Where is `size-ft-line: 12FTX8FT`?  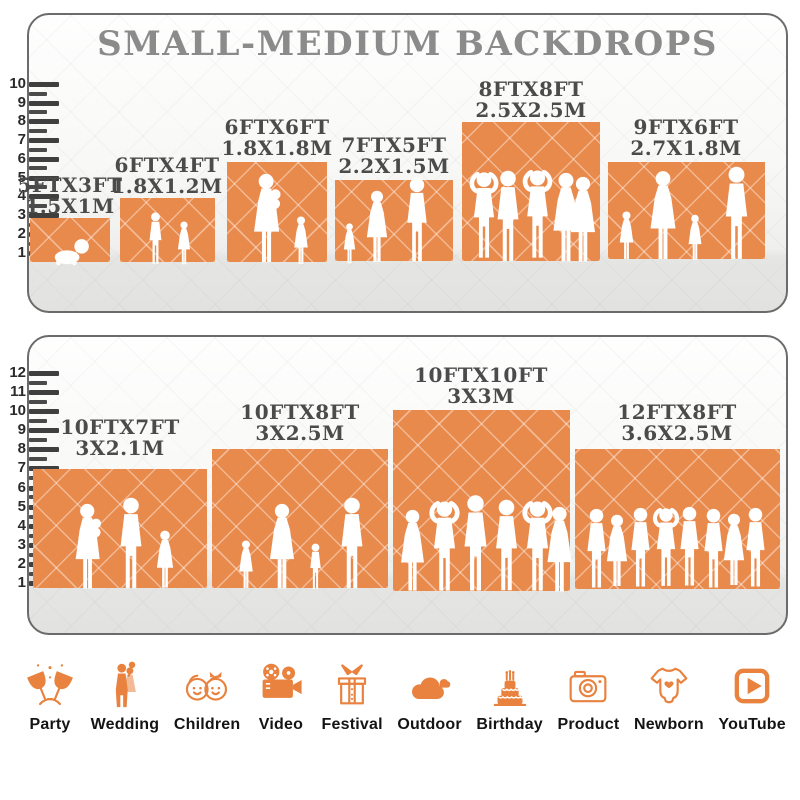
size-ft-line: 12FTX8FT is located at coordinates (677, 412).